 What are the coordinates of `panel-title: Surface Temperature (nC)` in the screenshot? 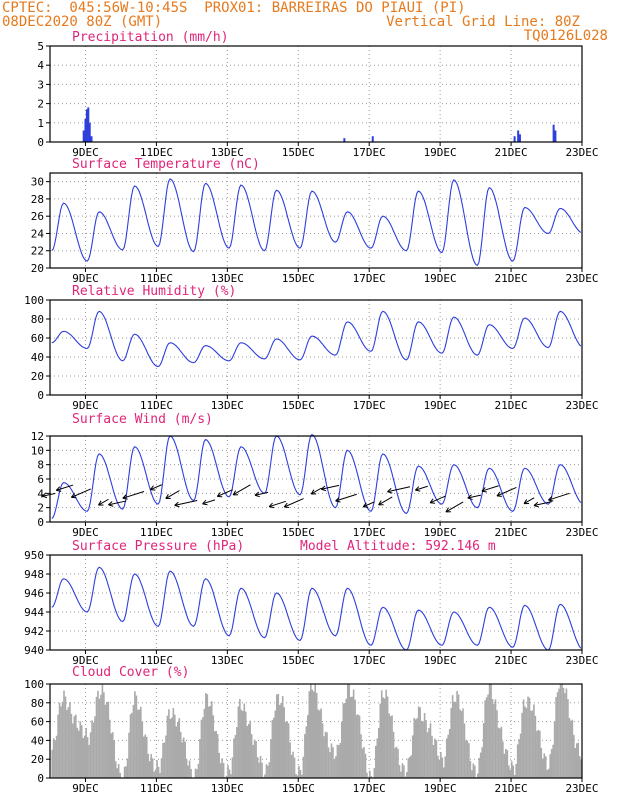 It's located at (166, 164).